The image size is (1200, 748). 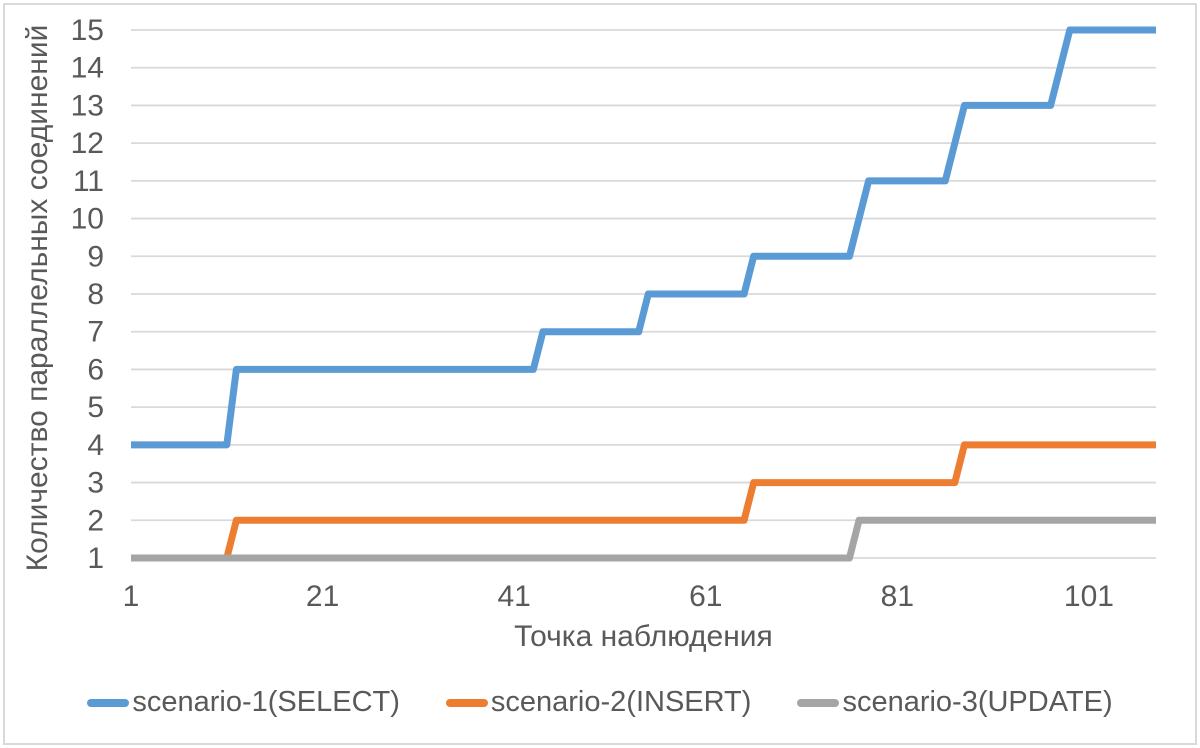 I want to click on legend-label: scenario-1(SELECT), so click(x=266, y=702).